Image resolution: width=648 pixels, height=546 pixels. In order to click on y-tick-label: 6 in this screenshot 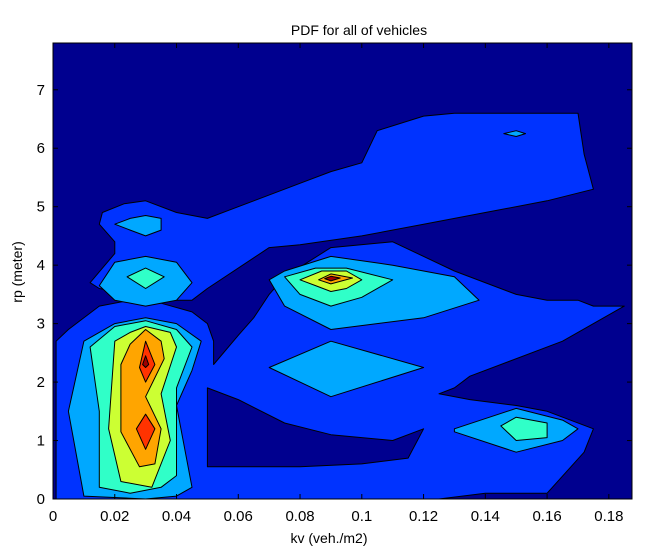, I will do `click(41, 148)`.